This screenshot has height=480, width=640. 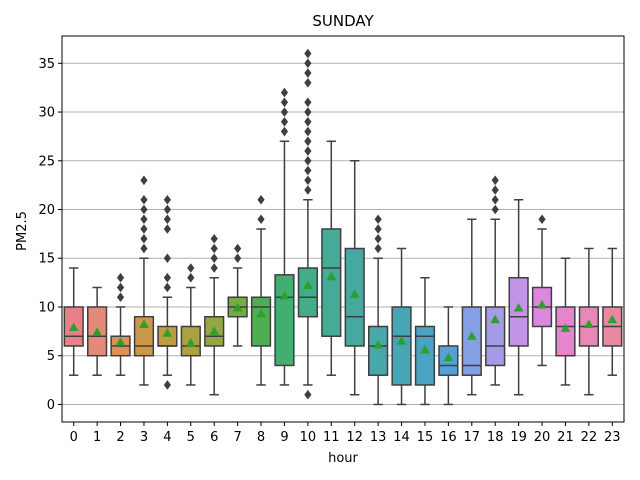 I want to click on y-axis: 0 5 10 15 20 25 30 35, so click(x=50, y=235).